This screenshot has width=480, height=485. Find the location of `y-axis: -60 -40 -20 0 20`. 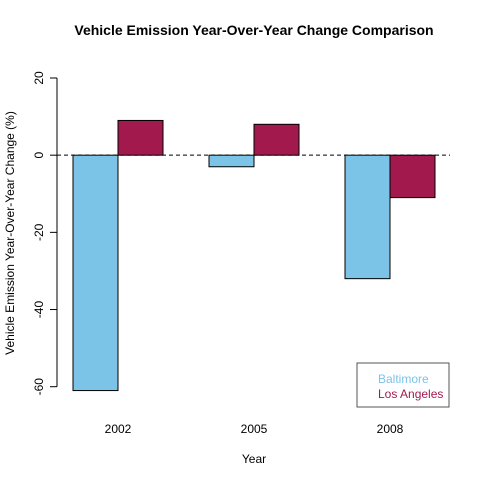

y-axis: -60 -40 -20 0 20 is located at coordinates (45, 233).